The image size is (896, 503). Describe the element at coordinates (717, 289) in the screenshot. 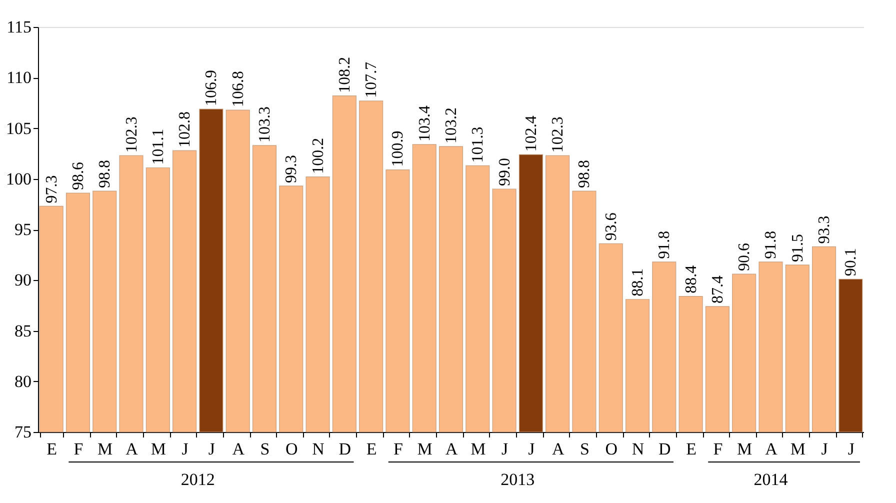

I see `data-label: 87.4` at that location.